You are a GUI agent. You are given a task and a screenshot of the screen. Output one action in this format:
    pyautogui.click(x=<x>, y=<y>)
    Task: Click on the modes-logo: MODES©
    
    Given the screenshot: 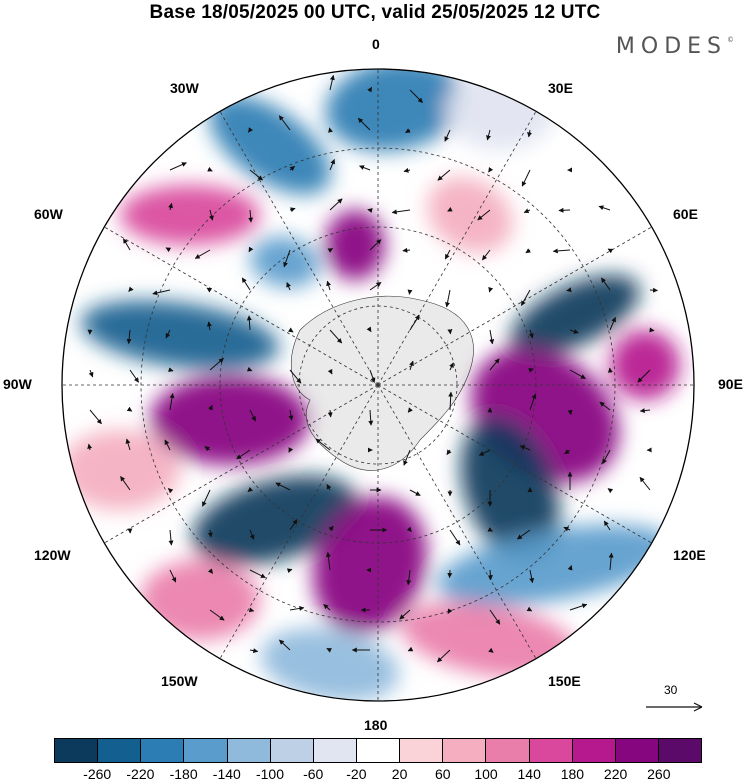 What is the action you would take?
    pyautogui.click(x=674, y=46)
    